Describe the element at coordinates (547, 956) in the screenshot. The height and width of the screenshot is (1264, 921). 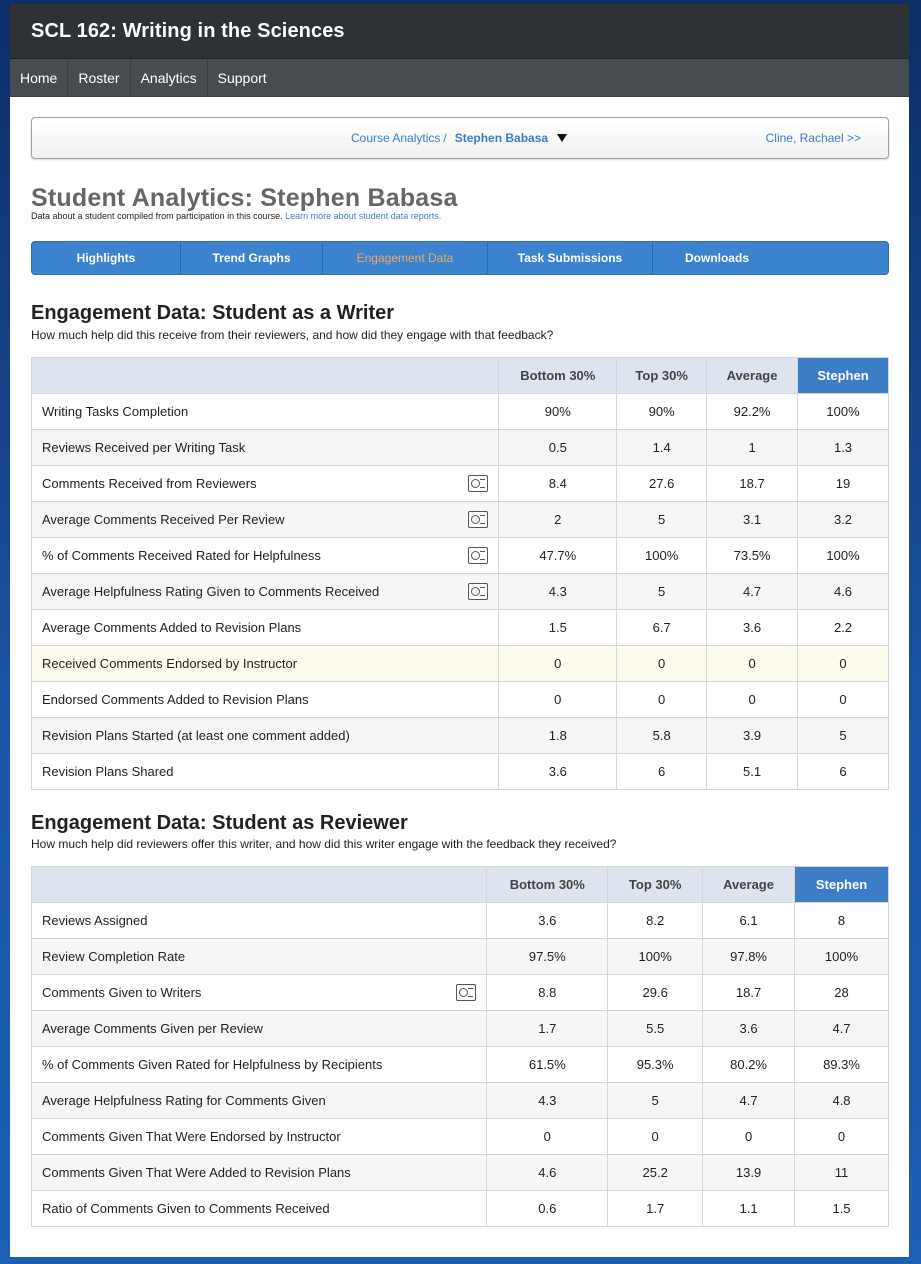
I see `table-cell: 97.5%` at that location.